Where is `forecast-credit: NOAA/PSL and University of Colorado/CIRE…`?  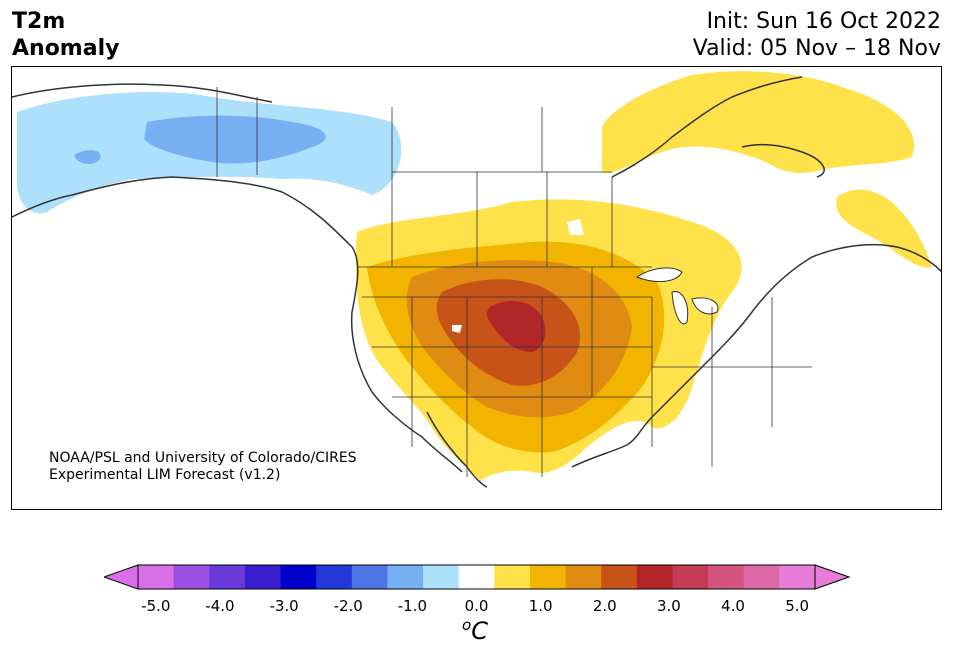 forecast-credit: NOAA/PSL and University of Colorado/CIRE… is located at coordinates (203, 467).